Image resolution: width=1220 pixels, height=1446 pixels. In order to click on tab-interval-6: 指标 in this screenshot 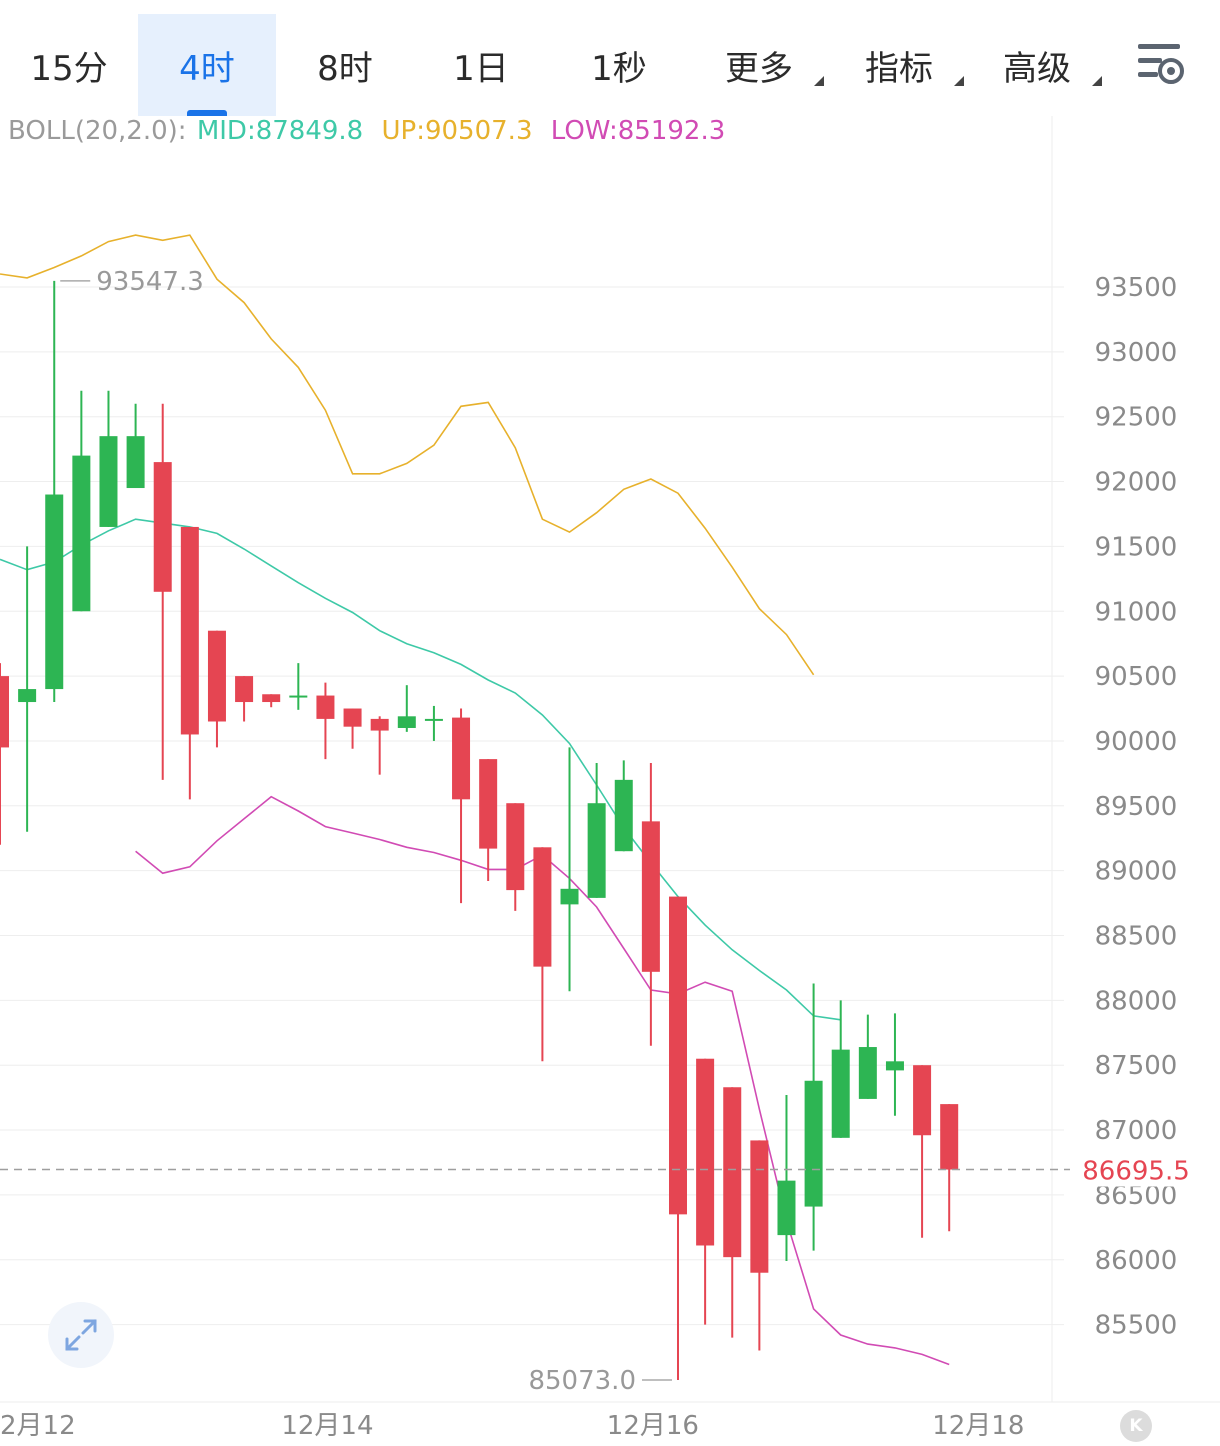, I will do `click(899, 65)`.